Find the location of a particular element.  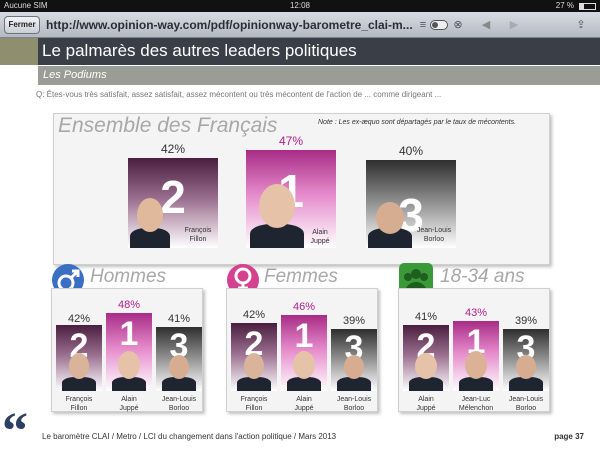

quote-mark-icon: “ is located at coordinates (15, 431).